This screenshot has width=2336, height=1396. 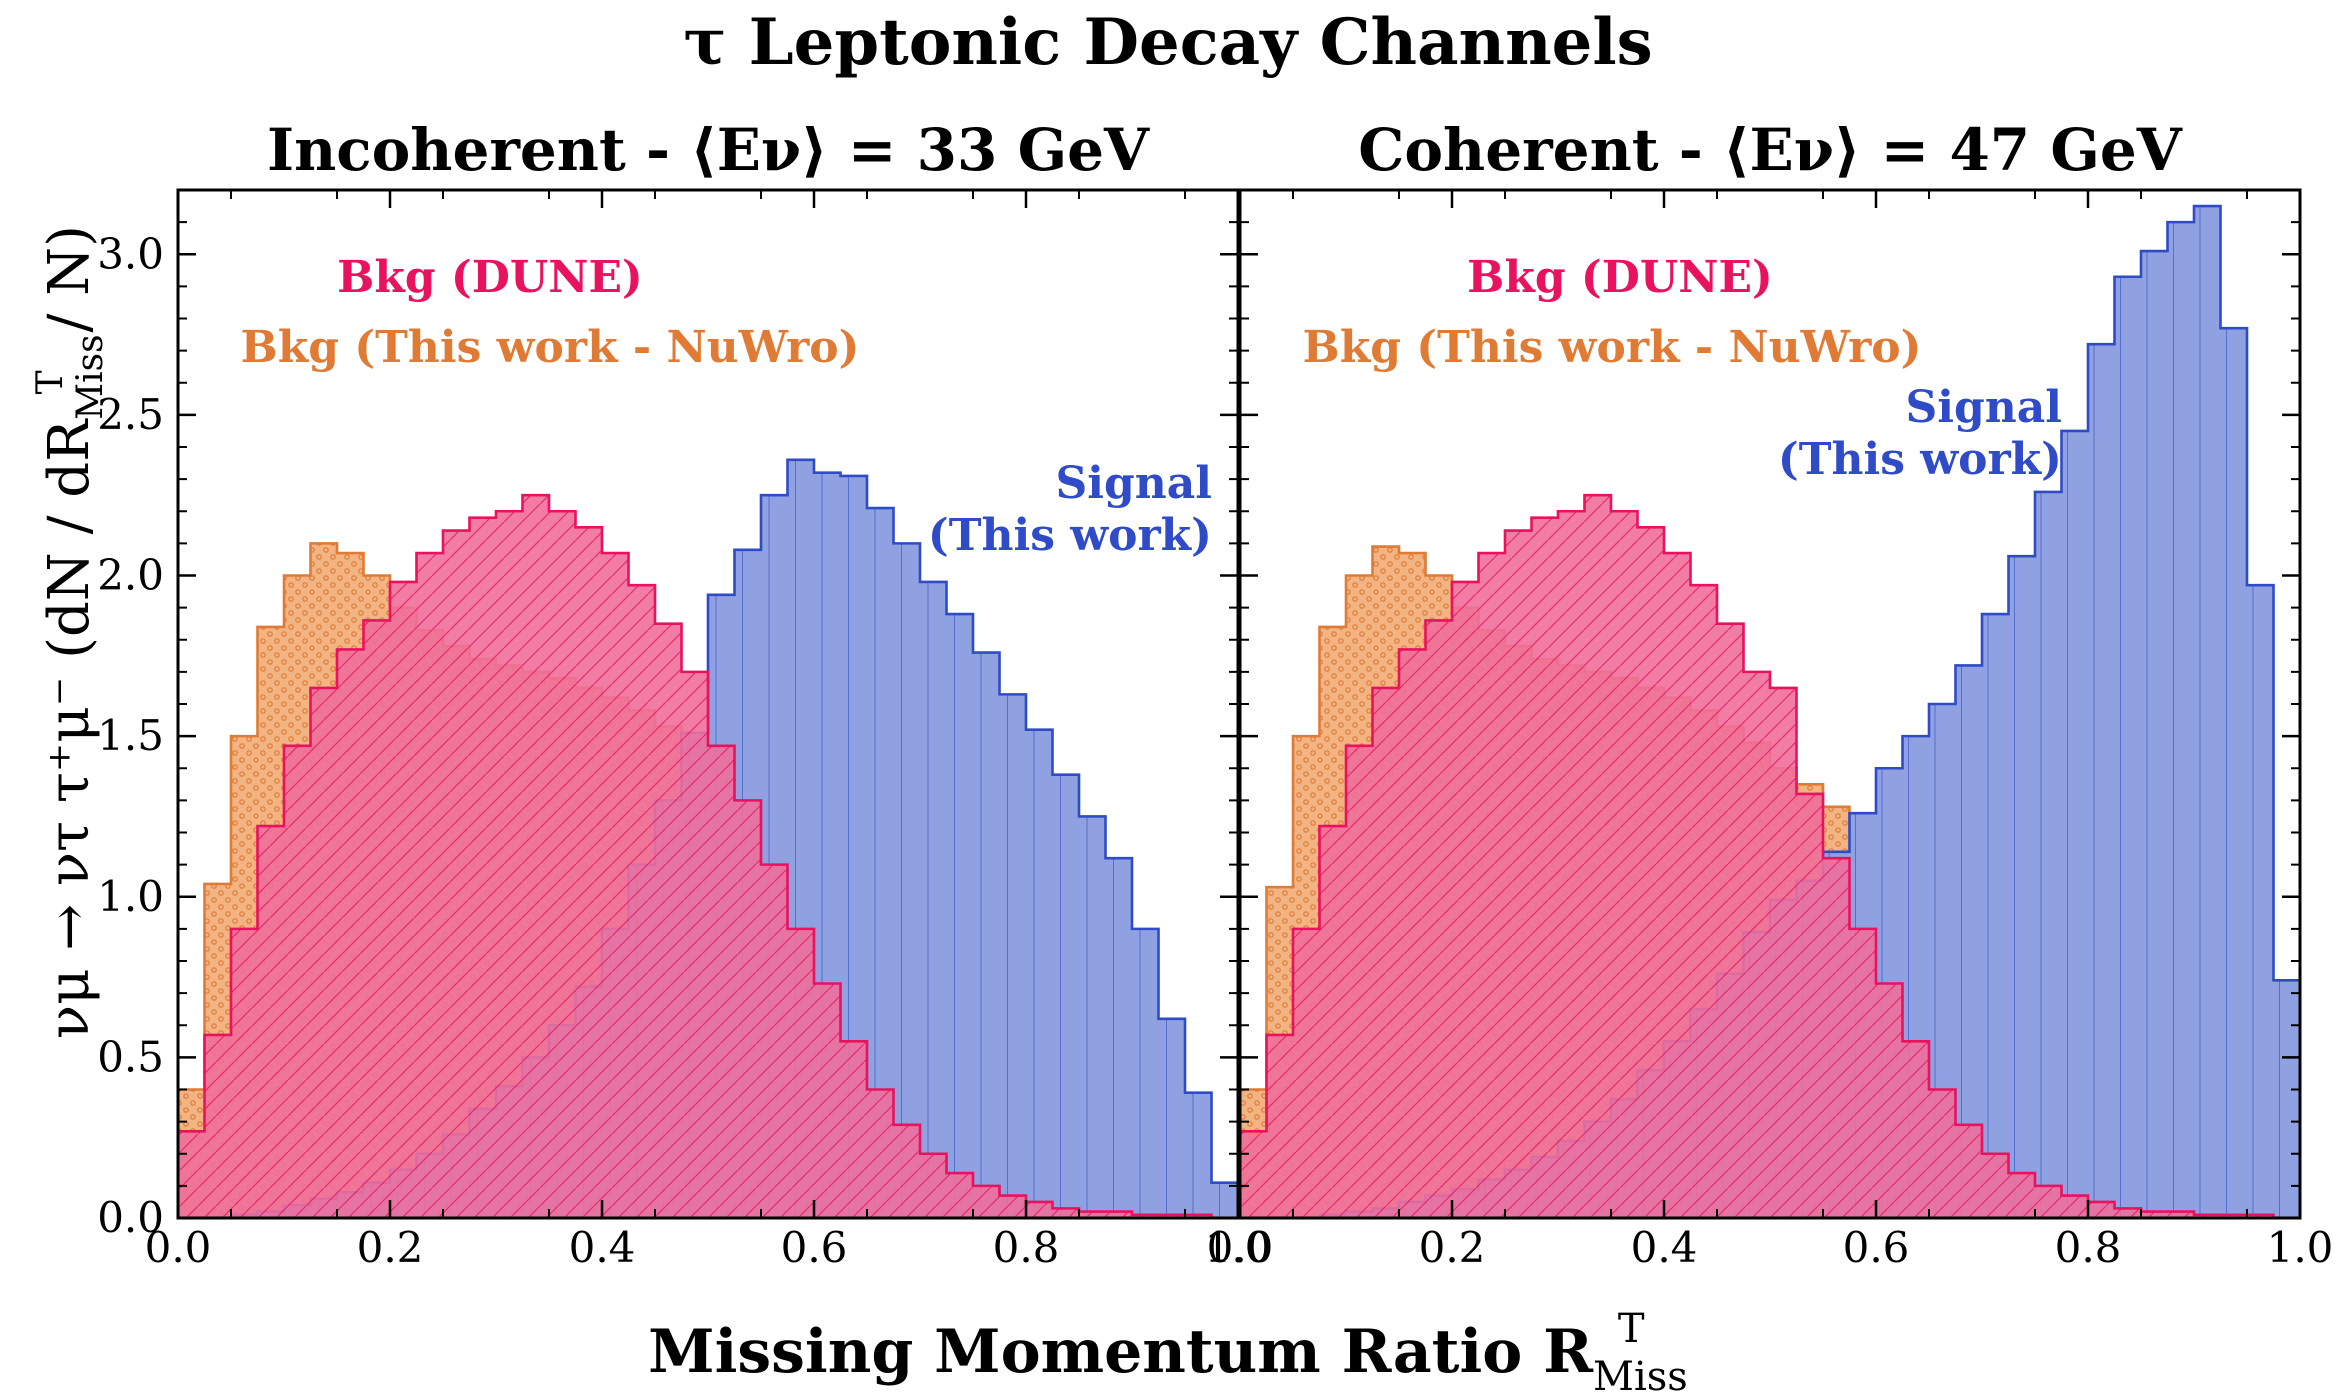 I want to click on y-tick-label: 1.0, so click(x=130, y=896).